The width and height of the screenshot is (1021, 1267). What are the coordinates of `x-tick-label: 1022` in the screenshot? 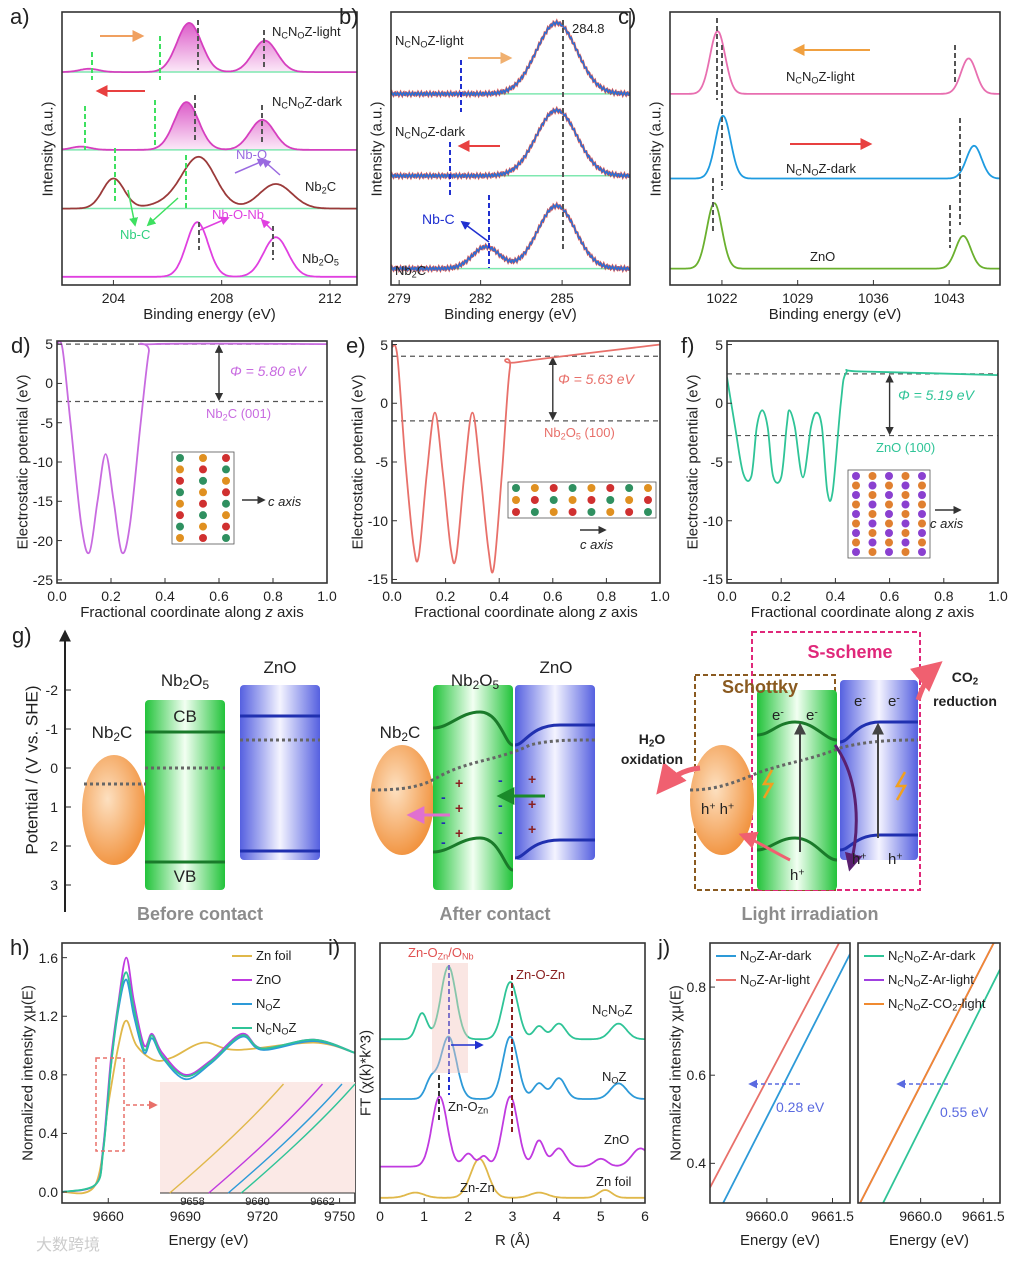 It's located at (722, 298).